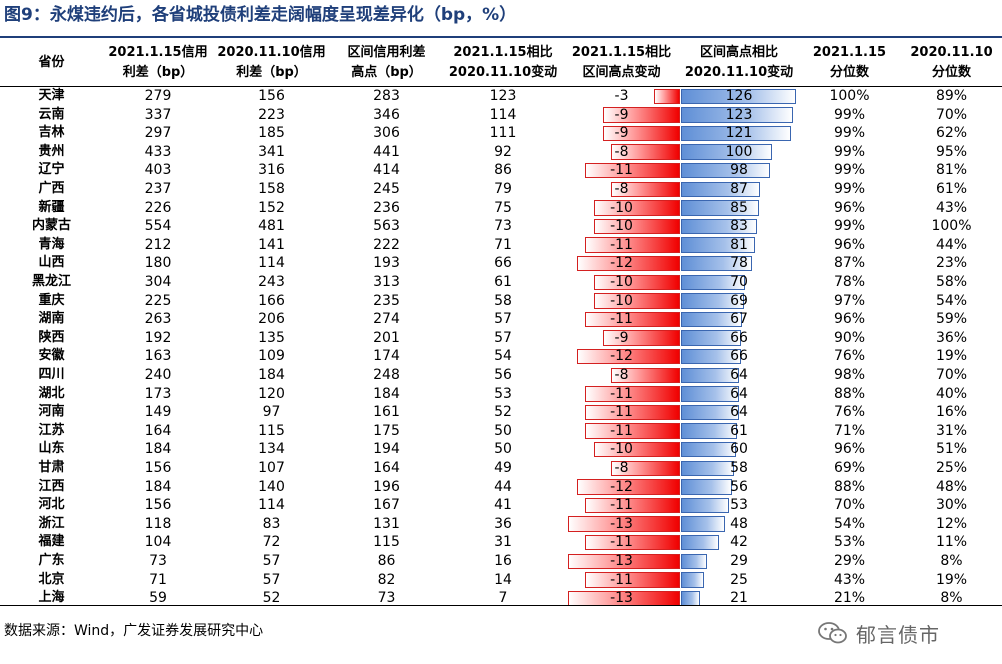  What do you see at coordinates (739, 263) in the screenshot?
I see `peak-vs-1110-label: 78` at bounding box center [739, 263].